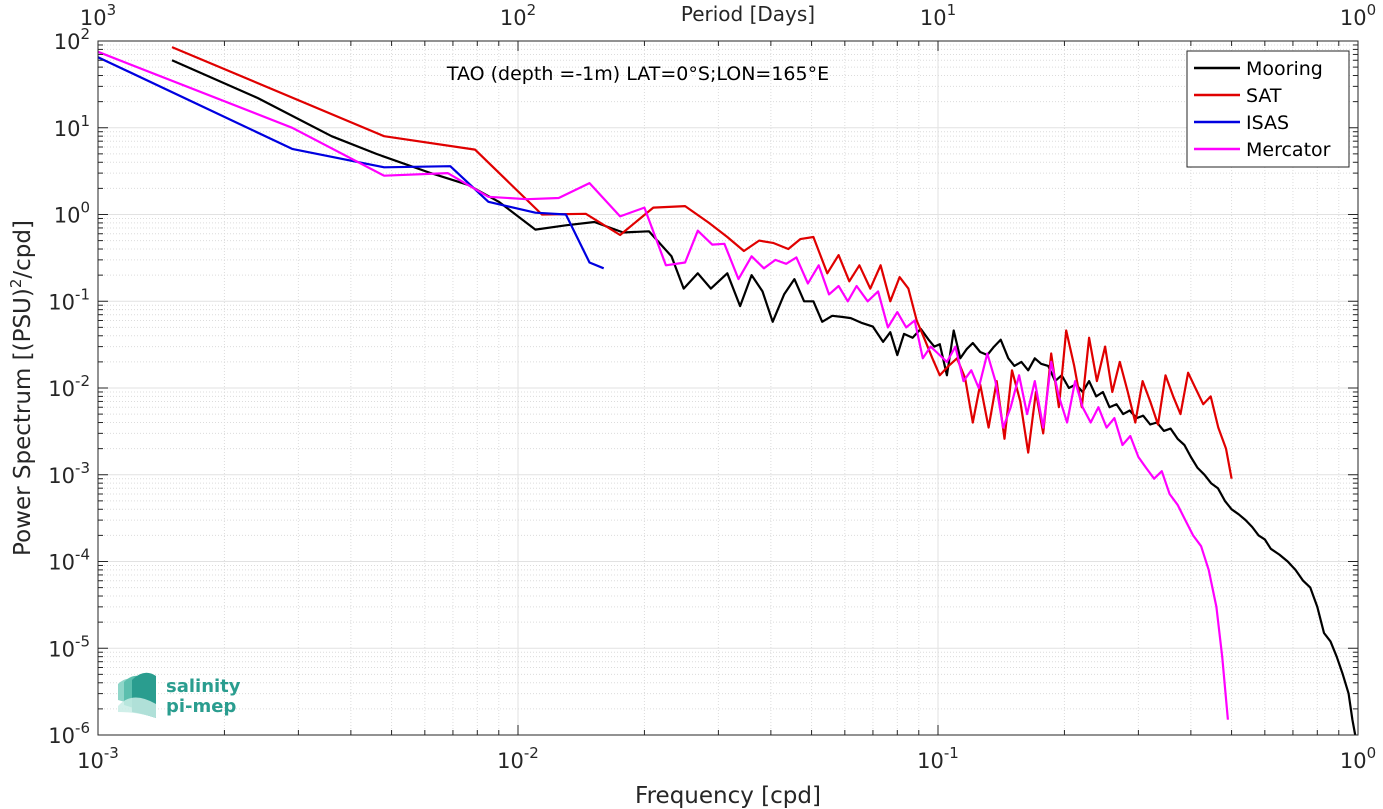 The width and height of the screenshot is (1383, 809). I want to click on legend-label-mercator: Mercator, so click(1288, 150).